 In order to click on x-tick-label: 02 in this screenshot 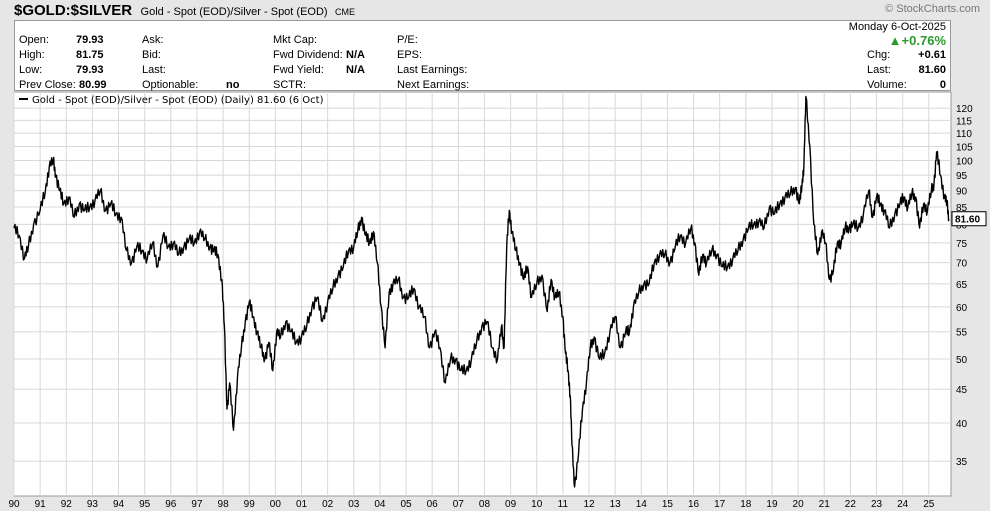, I will do `click(328, 504)`.